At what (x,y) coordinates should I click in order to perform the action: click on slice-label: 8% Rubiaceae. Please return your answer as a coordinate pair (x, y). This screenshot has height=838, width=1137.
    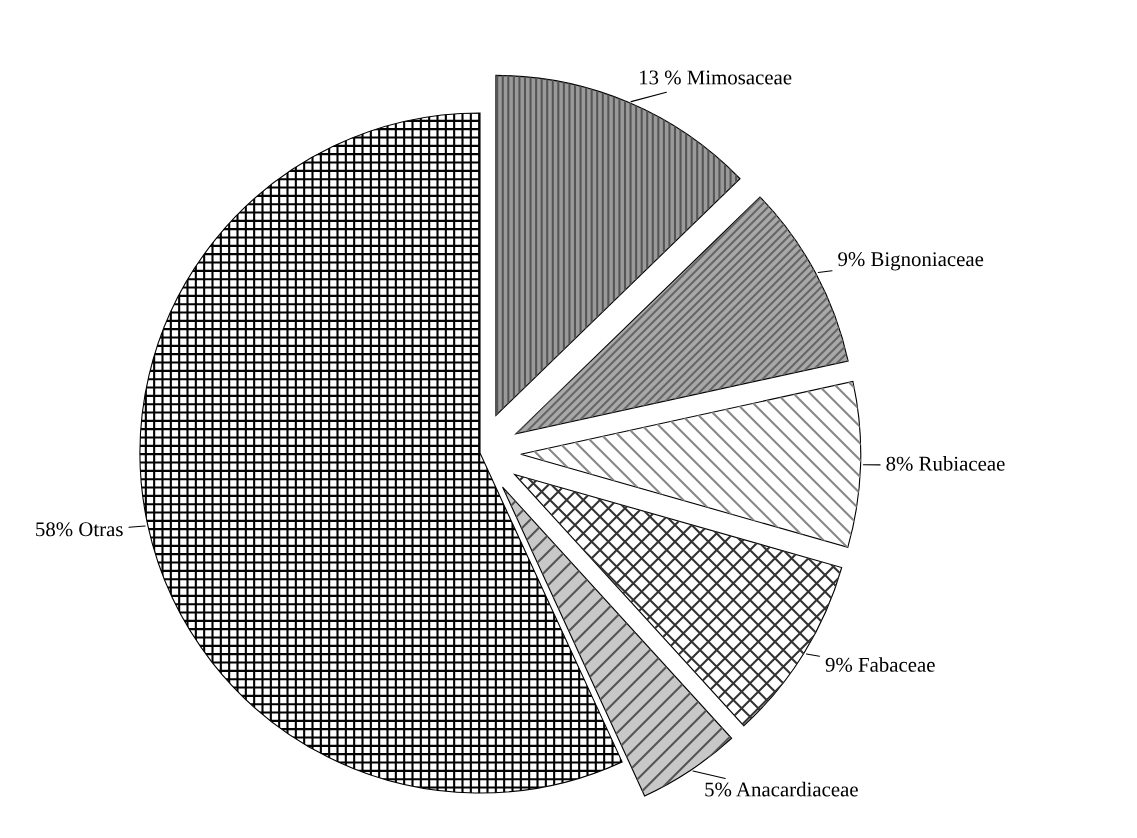
    Looking at the image, I should click on (945, 463).